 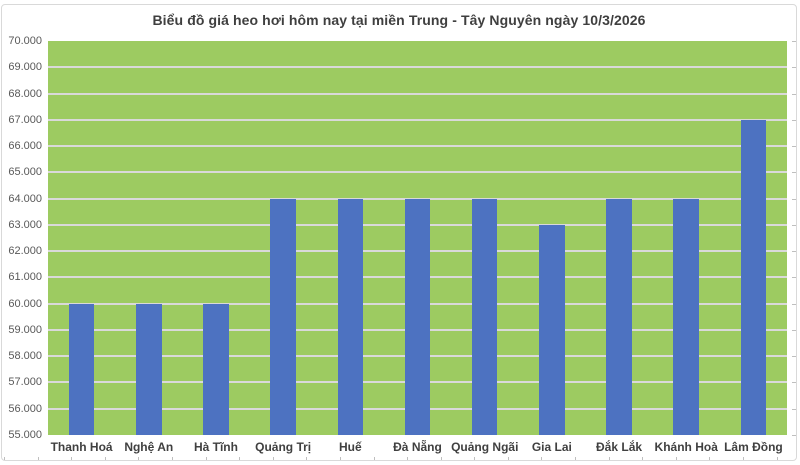 I want to click on x-axis-category-label: Đắk Lắk, so click(x=619, y=447).